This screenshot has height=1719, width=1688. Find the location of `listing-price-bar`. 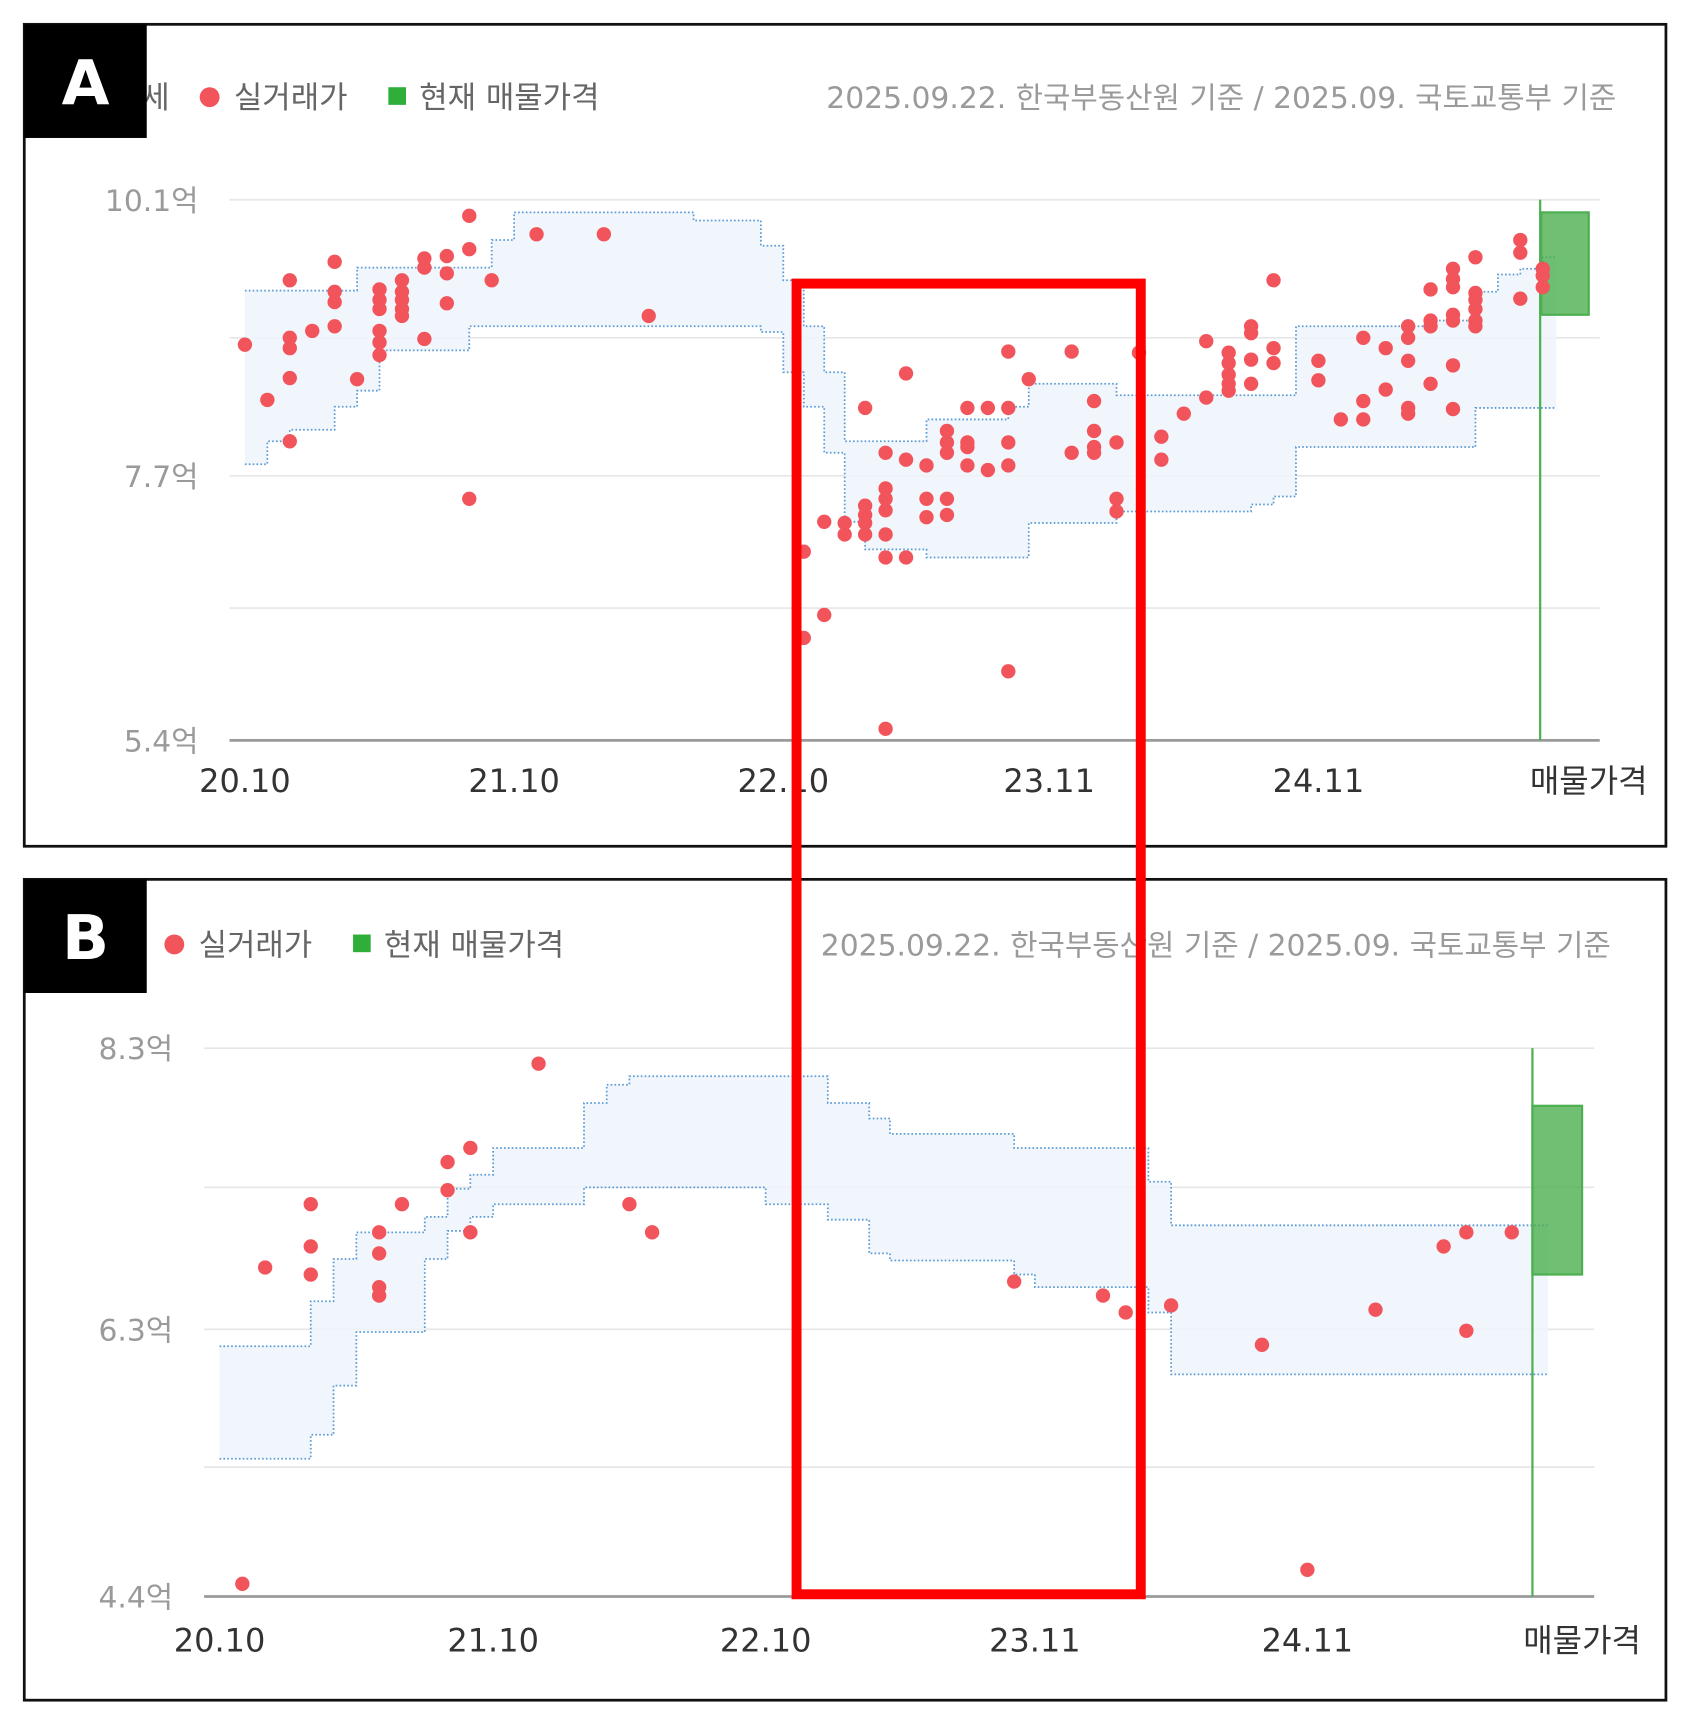

listing-price-bar is located at coordinates (1557, 1190).